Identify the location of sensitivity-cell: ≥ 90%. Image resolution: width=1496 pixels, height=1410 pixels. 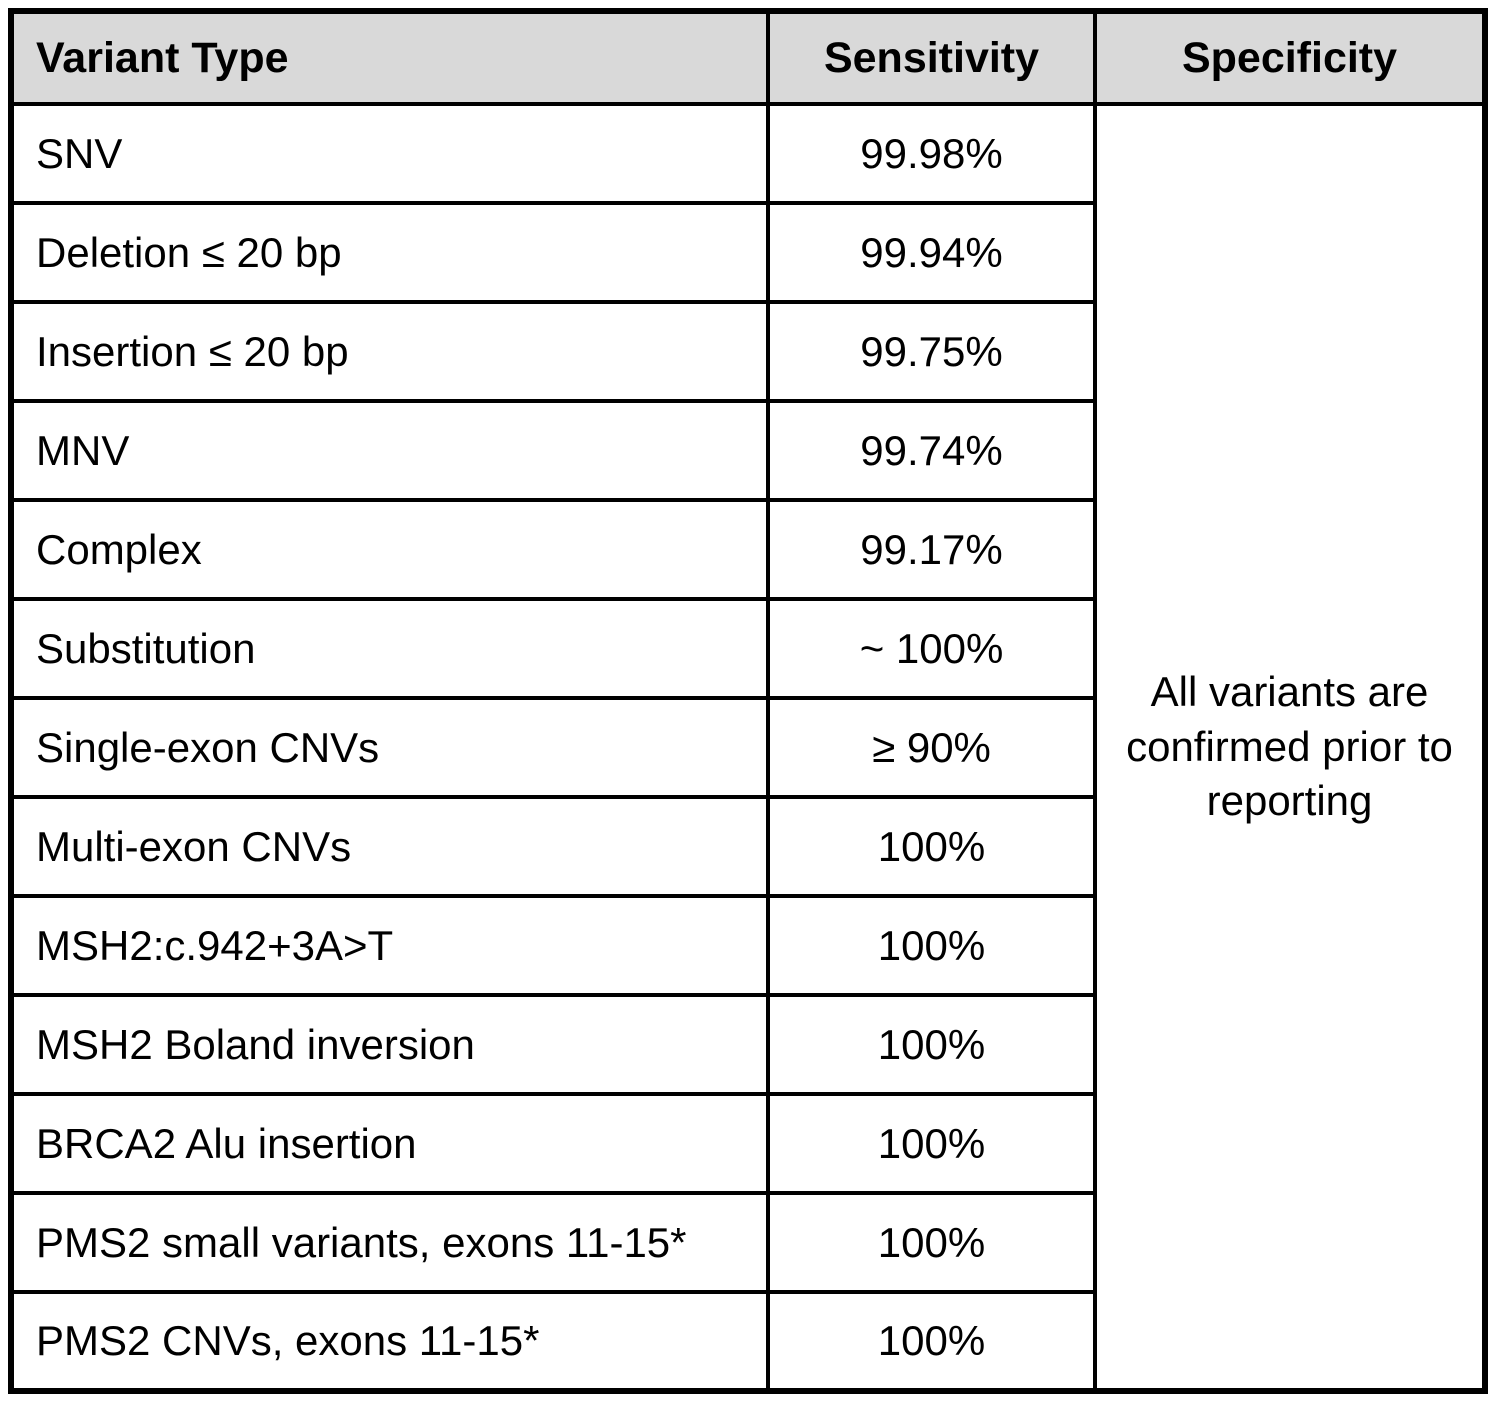
(931, 747).